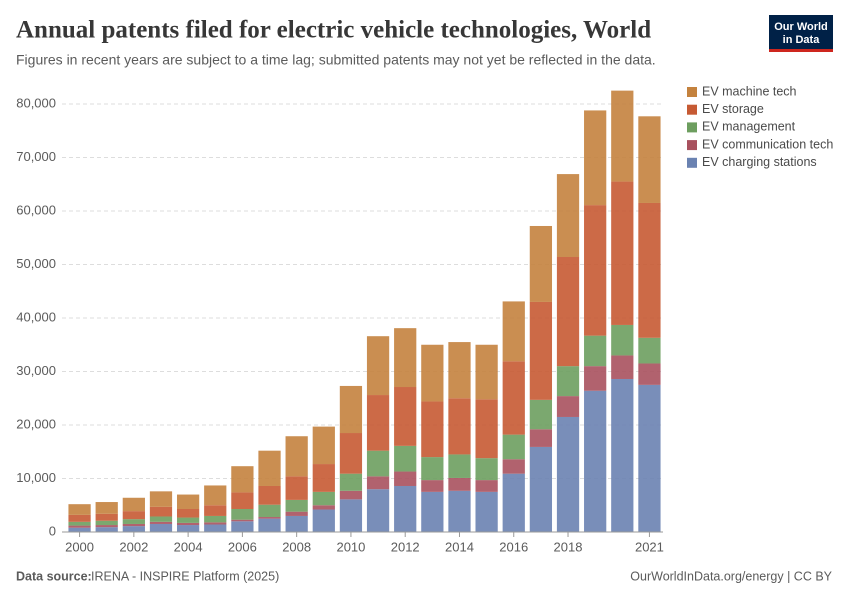 This screenshot has height=605, width=850. Describe the element at coordinates (188, 546) in the screenshot. I see `x-tick-label: 2004` at that location.